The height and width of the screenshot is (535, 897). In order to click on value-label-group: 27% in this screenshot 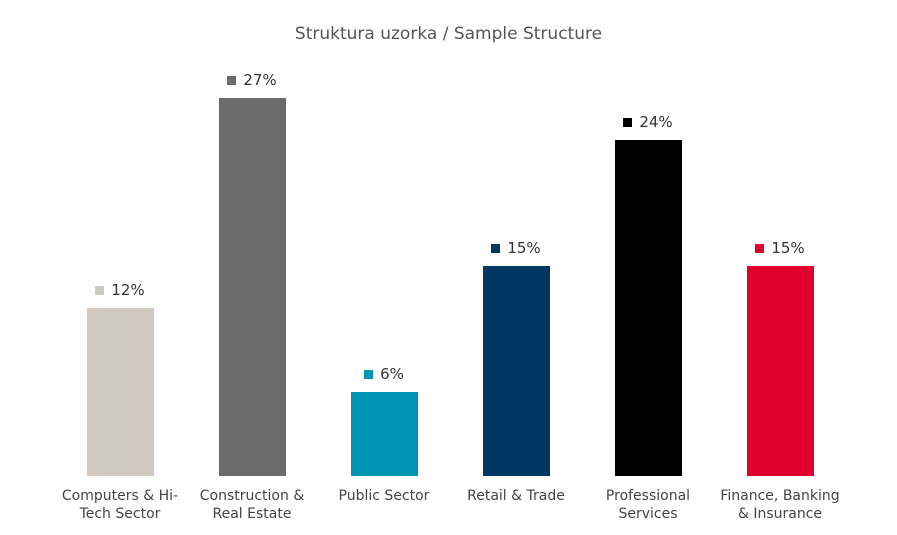, I will do `click(252, 80)`.